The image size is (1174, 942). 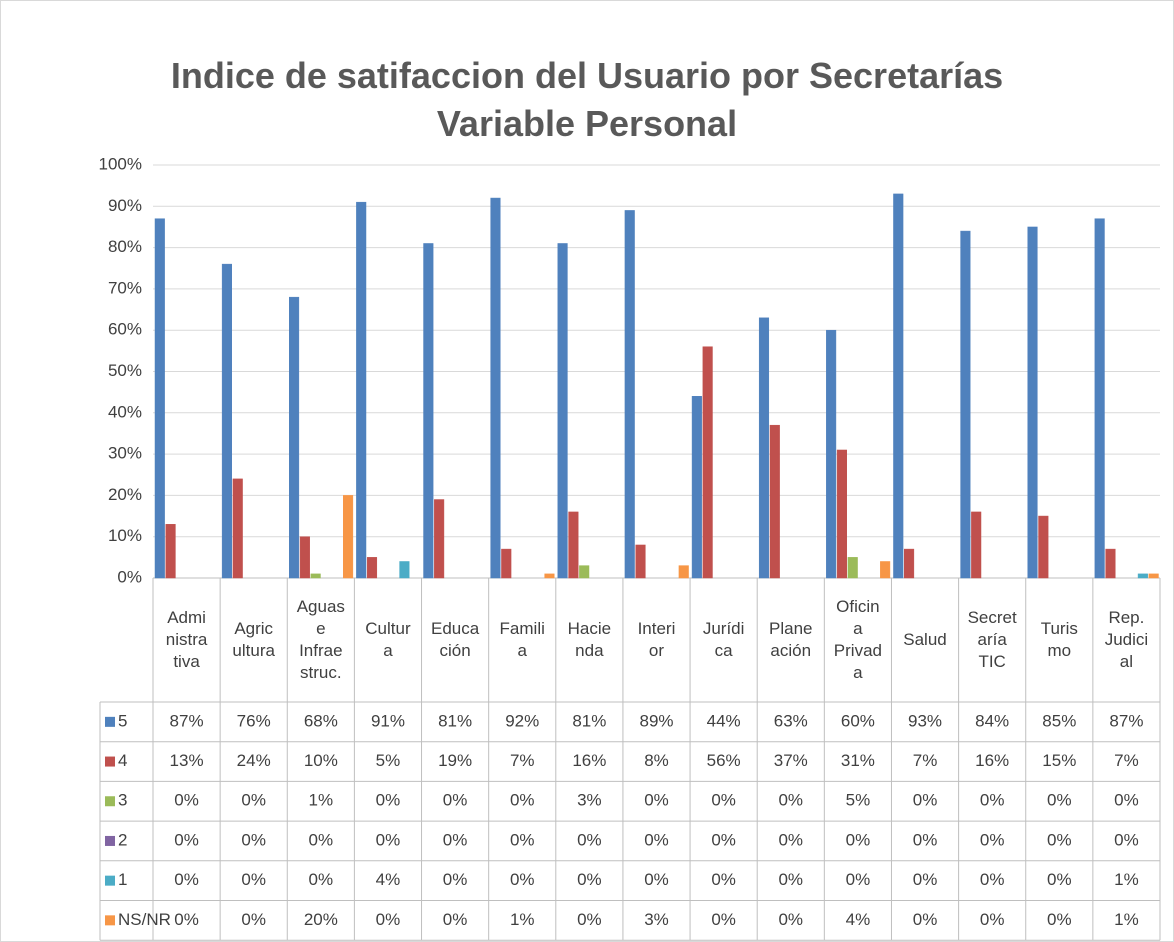 What do you see at coordinates (122, 839) in the screenshot?
I see `legend-label: 2` at bounding box center [122, 839].